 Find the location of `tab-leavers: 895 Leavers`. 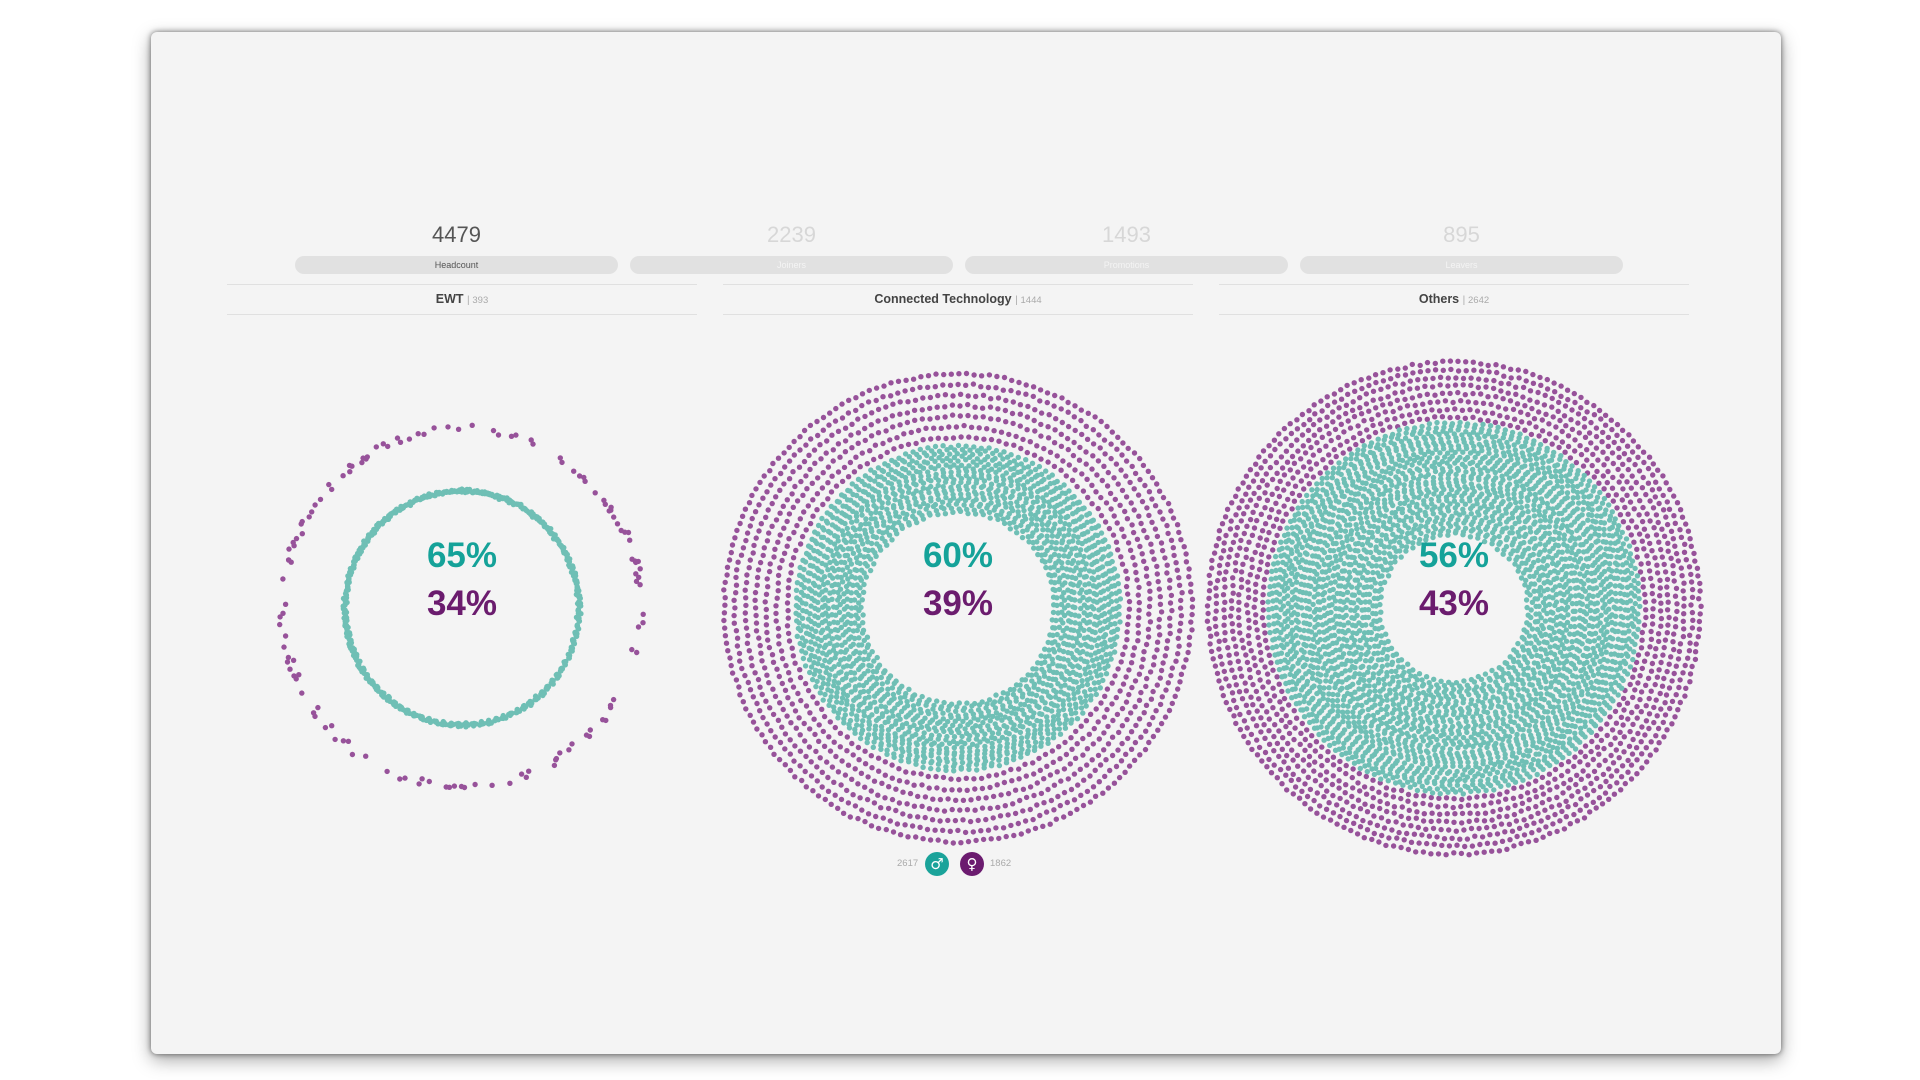

tab-leavers: 895 Leavers is located at coordinates (1461, 235).